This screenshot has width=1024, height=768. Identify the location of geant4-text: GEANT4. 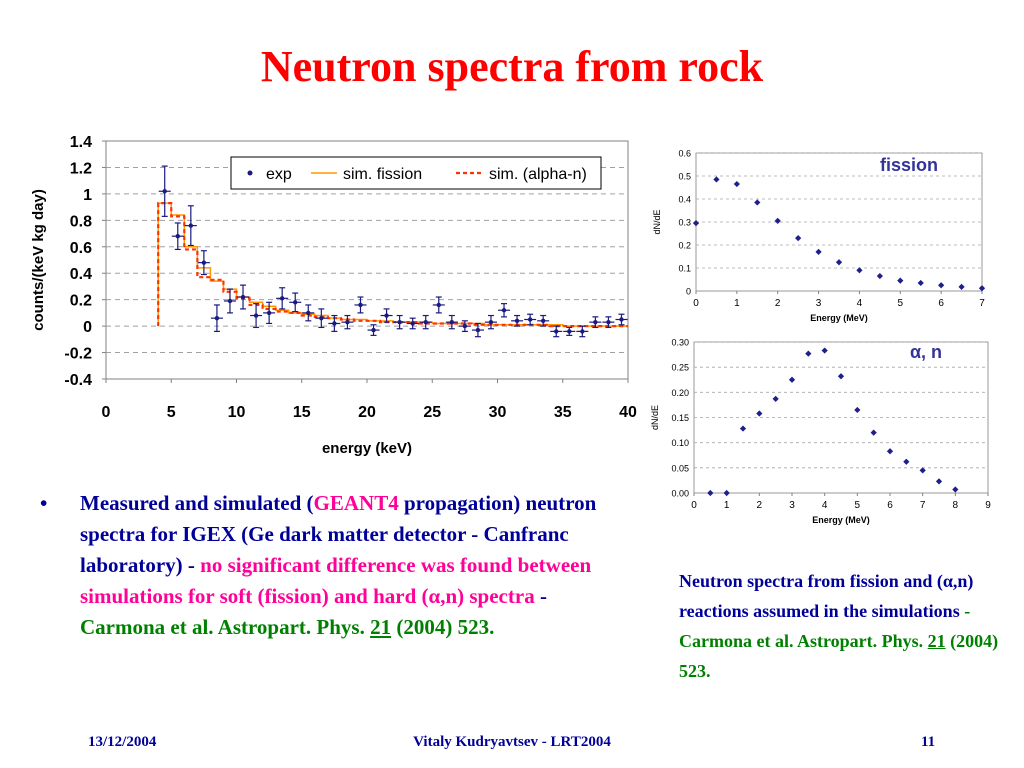
(356, 503).